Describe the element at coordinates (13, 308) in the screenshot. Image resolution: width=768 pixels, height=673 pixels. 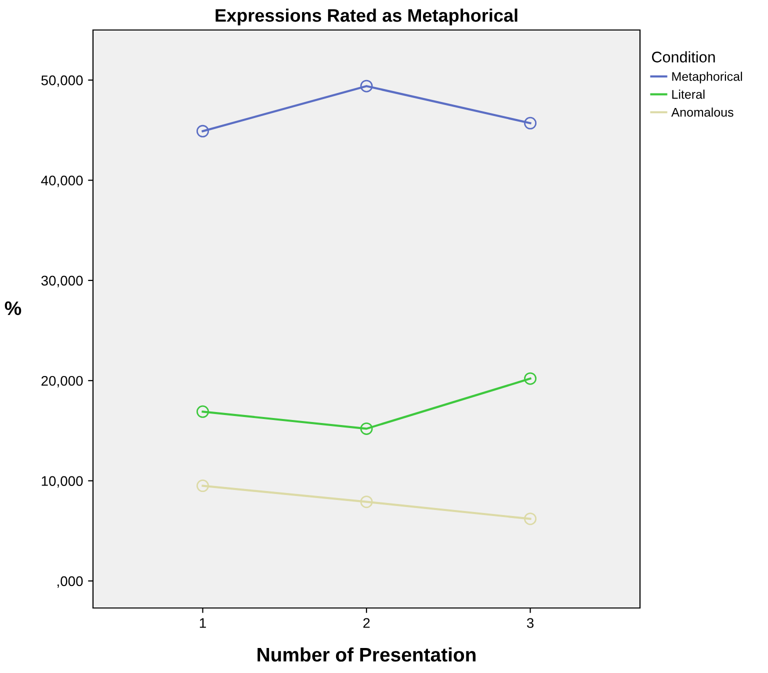
I see `y-axis-title: %` at that location.